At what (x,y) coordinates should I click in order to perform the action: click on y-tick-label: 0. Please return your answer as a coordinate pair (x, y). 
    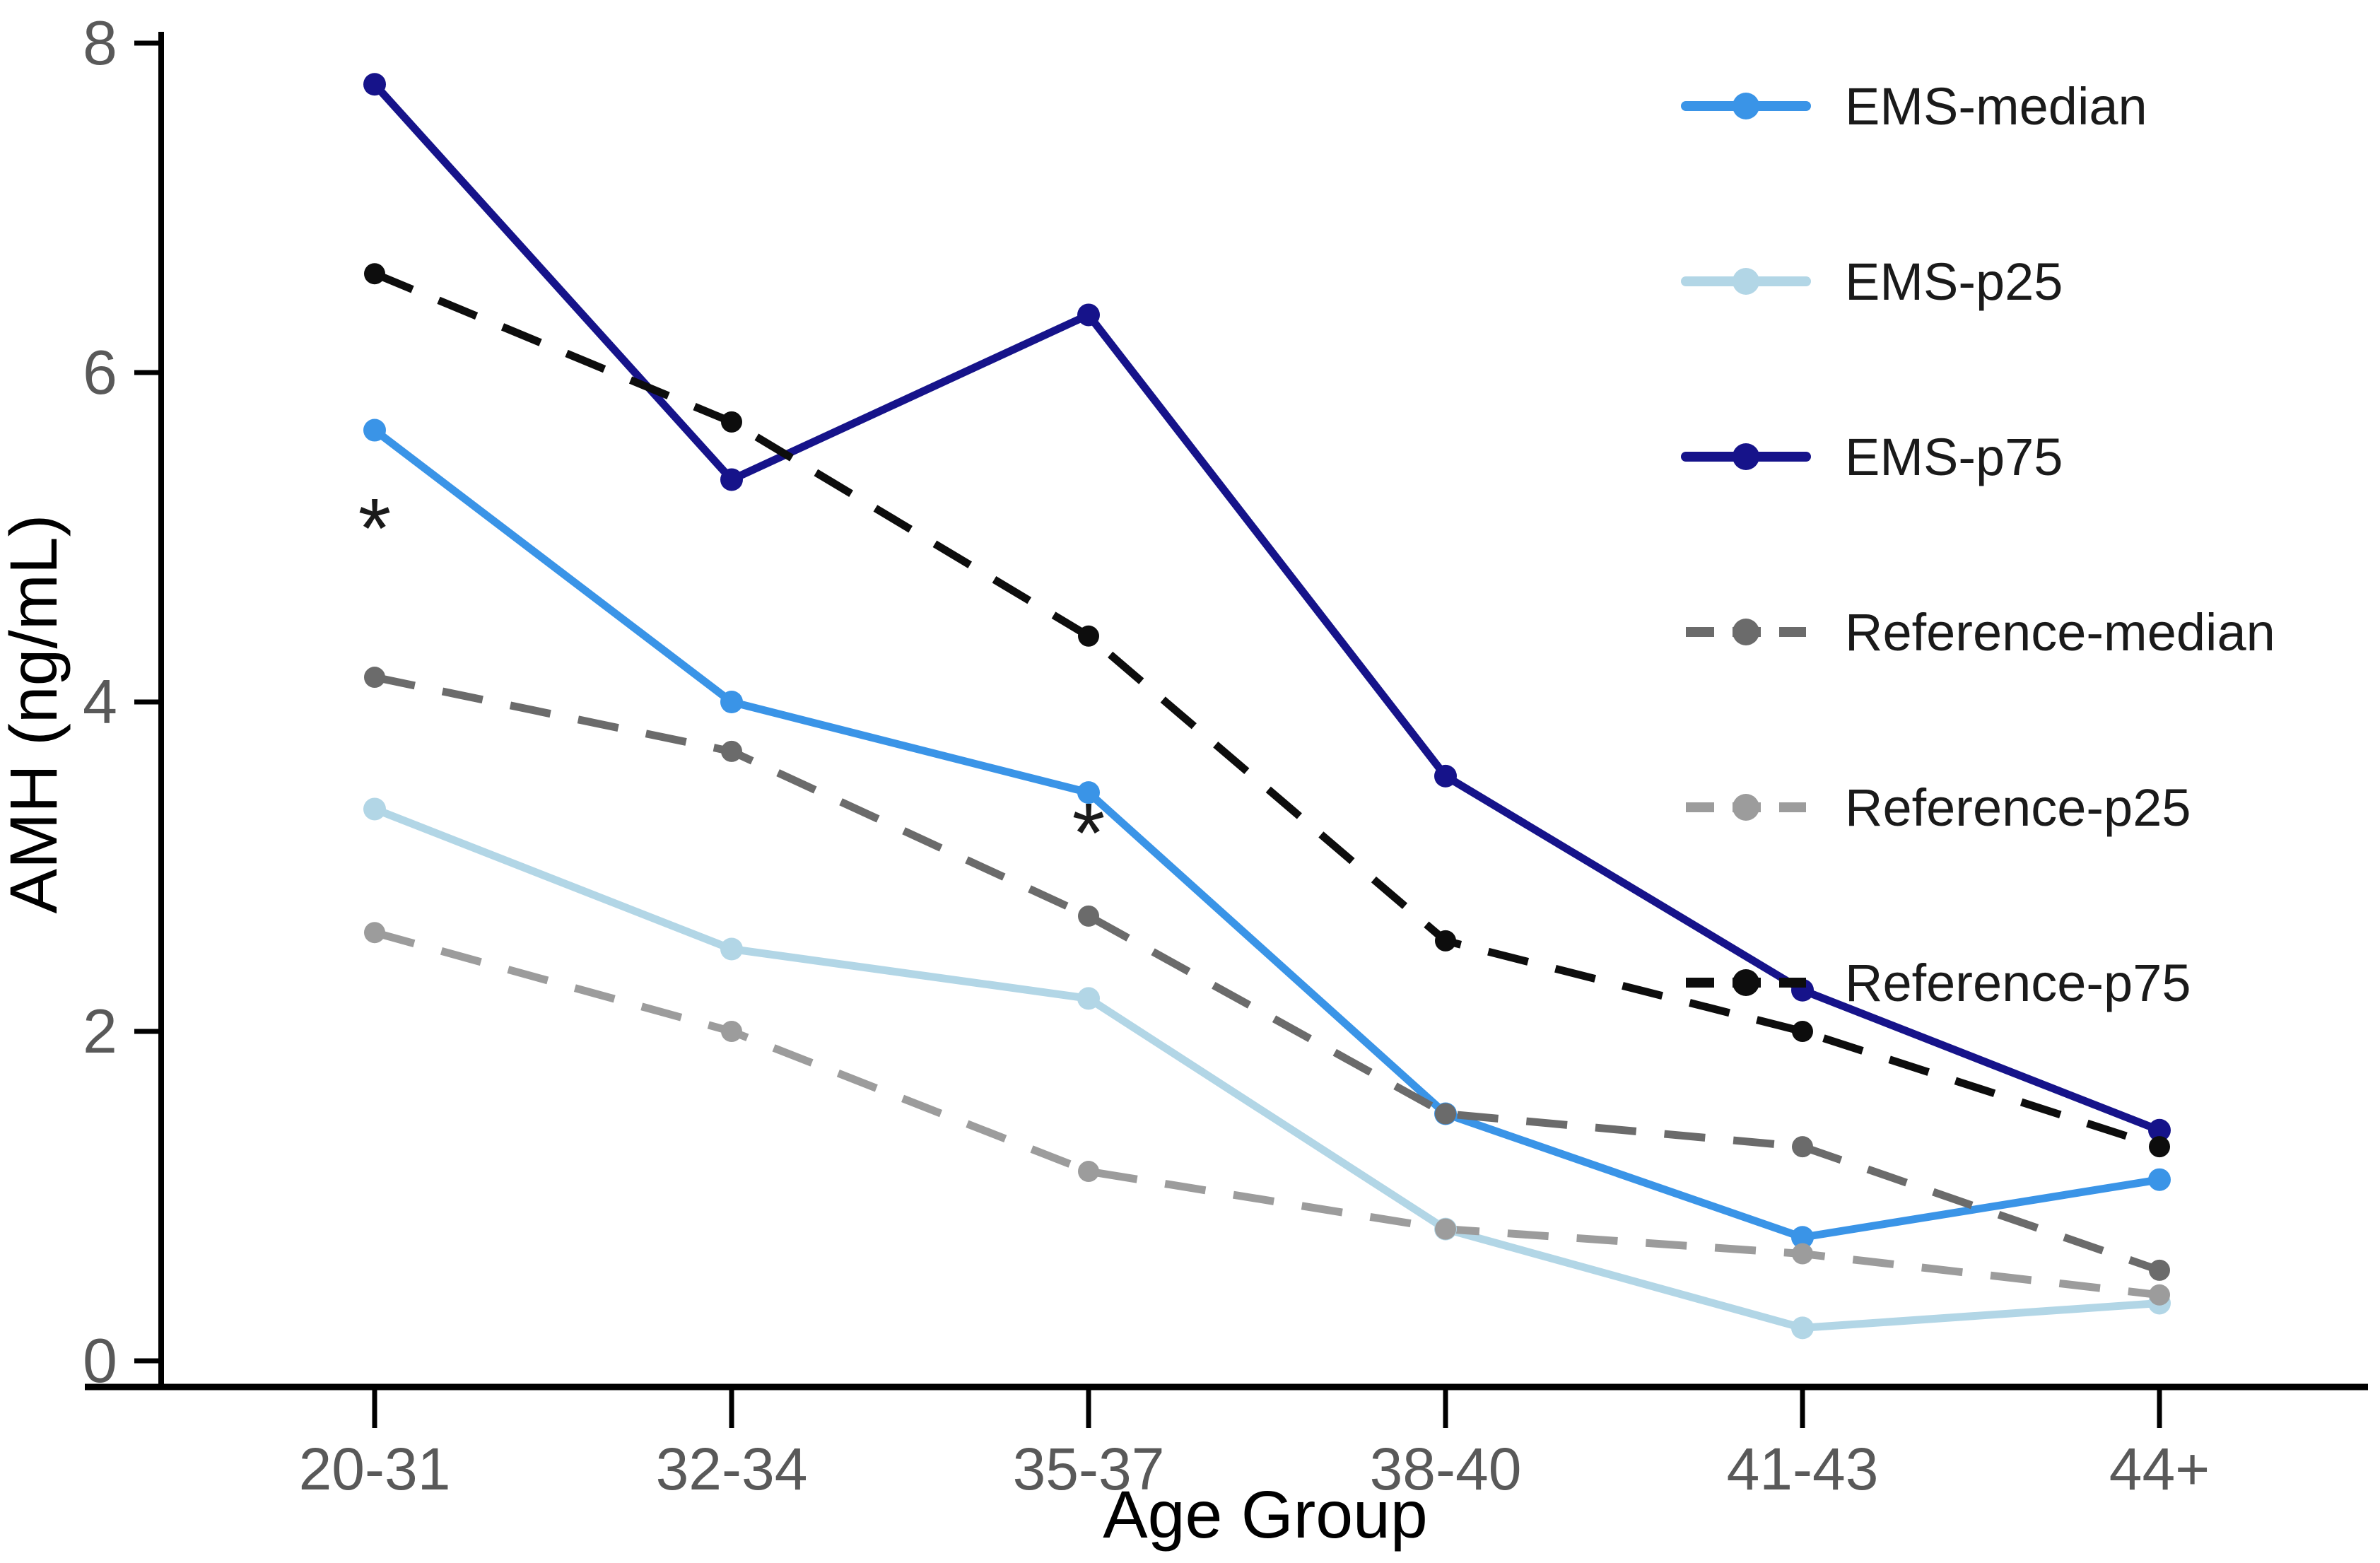
    Looking at the image, I should click on (100, 1360).